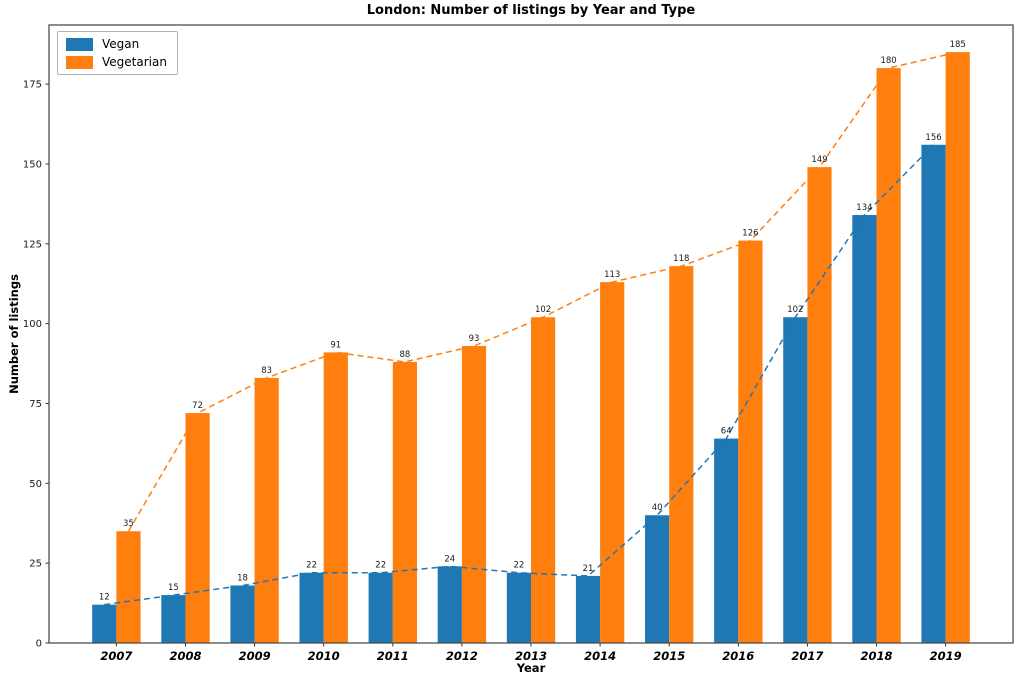  Describe the element at coordinates (393, 656) in the screenshot. I see `x-tick-label-2011: 2011` at that location.